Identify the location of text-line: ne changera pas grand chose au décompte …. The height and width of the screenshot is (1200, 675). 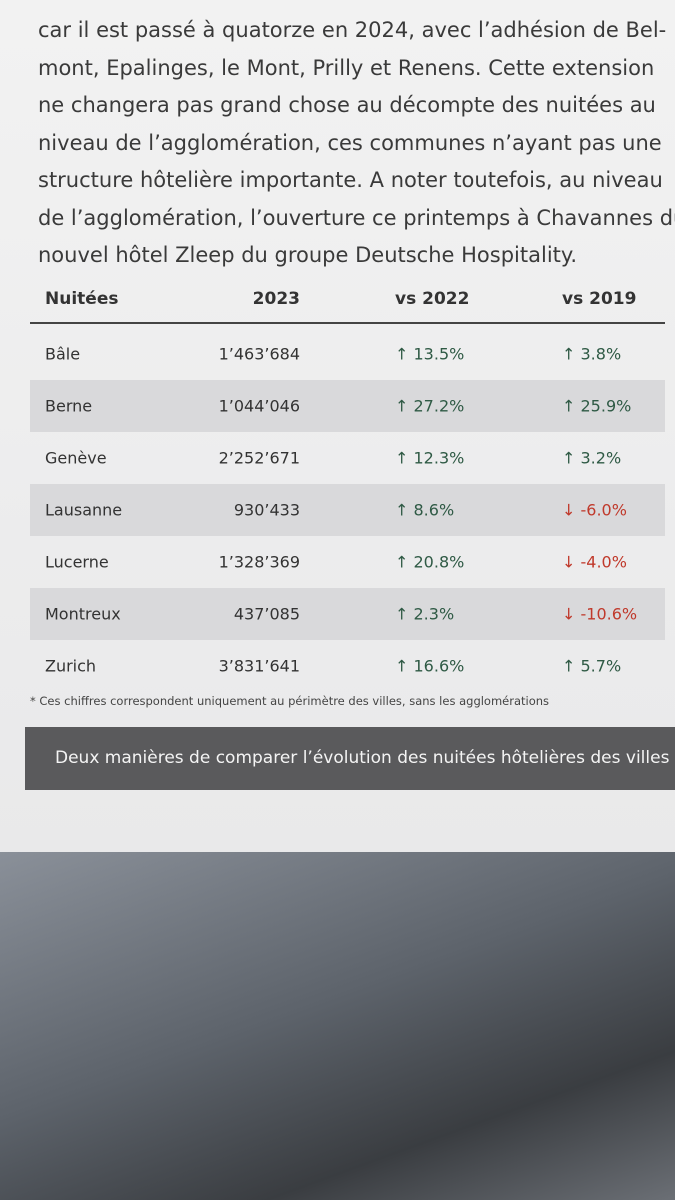
(347, 105).